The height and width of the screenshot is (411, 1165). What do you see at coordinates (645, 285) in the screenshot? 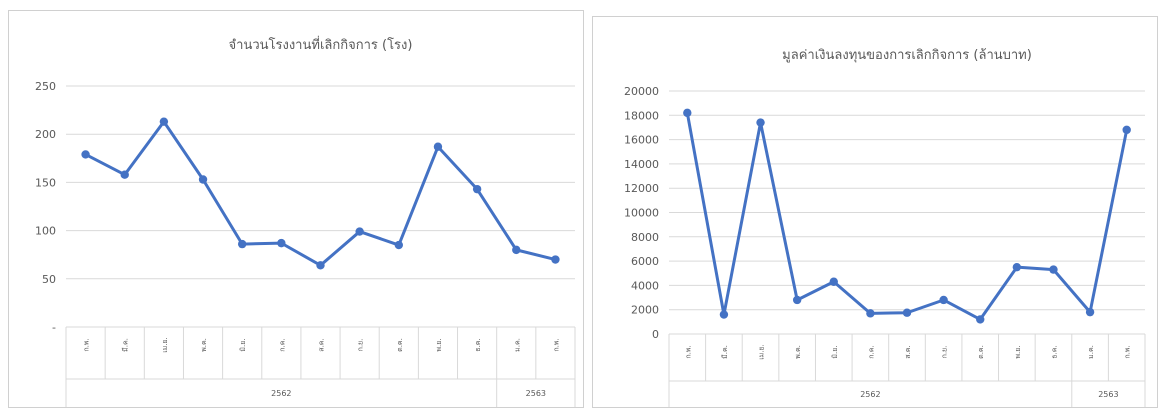
I see `y-tick-label: 4000` at bounding box center [645, 285].